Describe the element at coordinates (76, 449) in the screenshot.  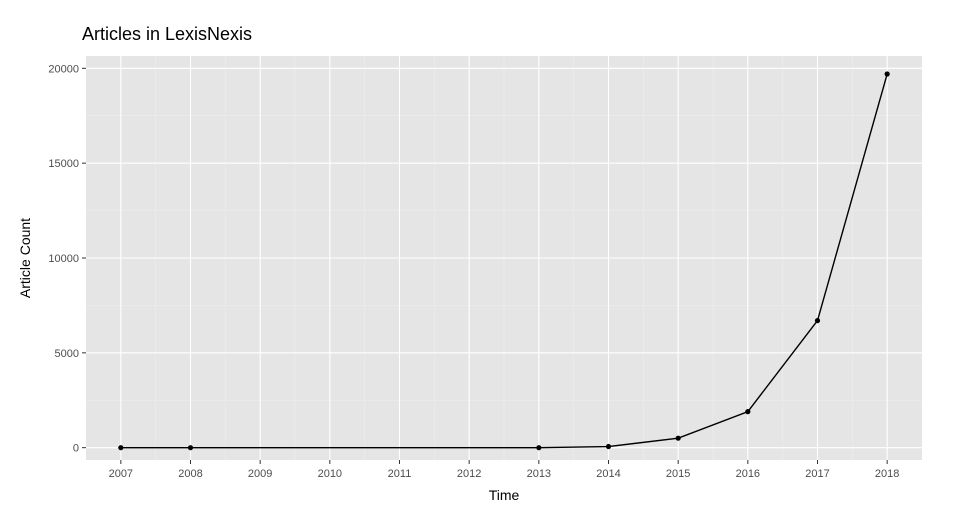
I see `y-tick-label: 0` at that location.